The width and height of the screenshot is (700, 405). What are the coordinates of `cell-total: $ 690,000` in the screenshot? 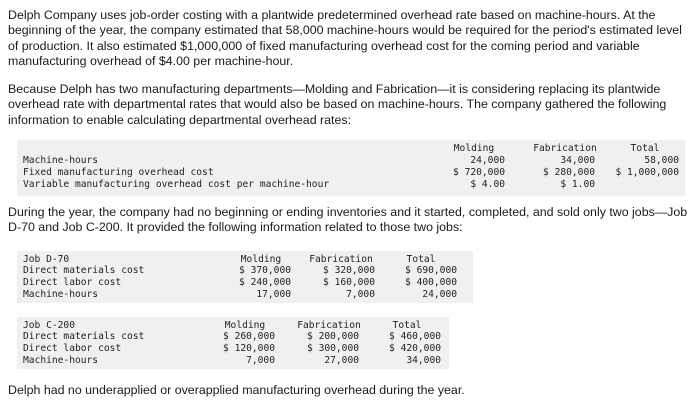 It's located at (431, 270).